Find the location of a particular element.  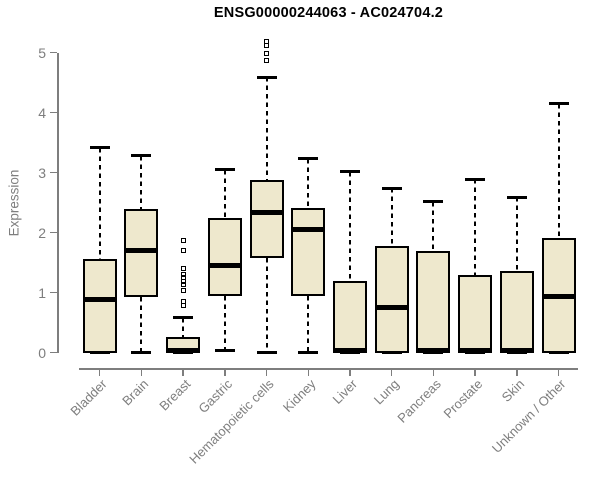

box-prostate is located at coordinates (475, 314).